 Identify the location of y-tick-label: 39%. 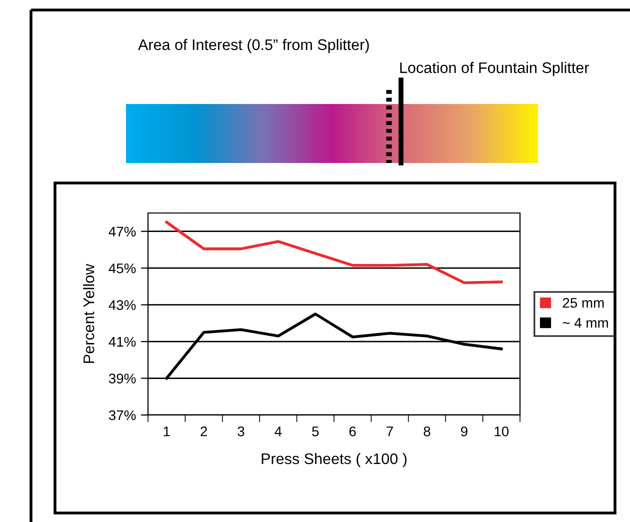
(122, 379).